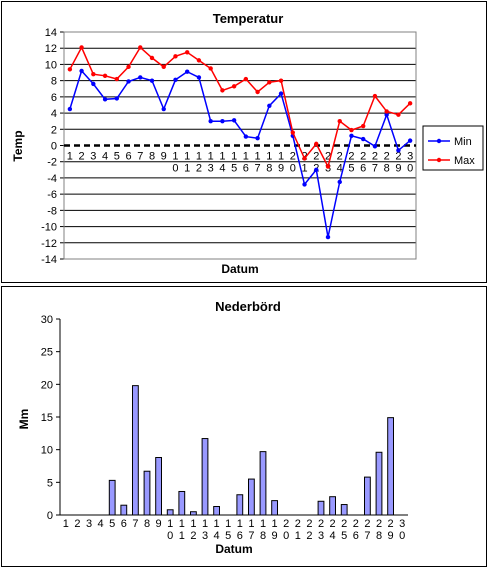 The width and height of the screenshot is (490, 569). What do you see at coordinates (52, 179) in the screenshot?
I see `y-tick-label: -4` at bounding box center [52, 179].